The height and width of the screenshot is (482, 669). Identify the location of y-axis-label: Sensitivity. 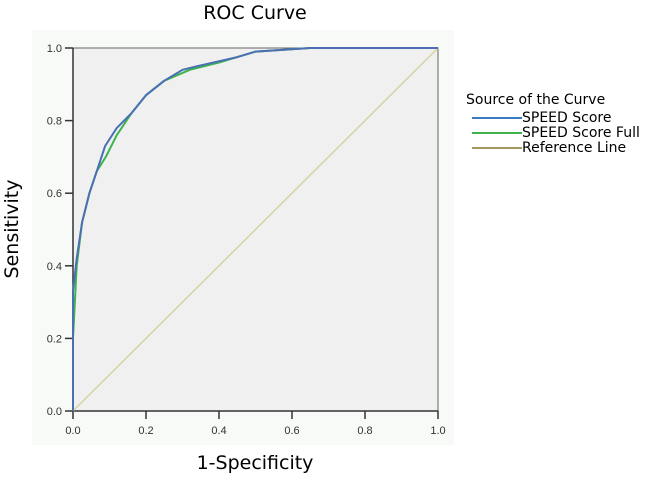
(12, 229).